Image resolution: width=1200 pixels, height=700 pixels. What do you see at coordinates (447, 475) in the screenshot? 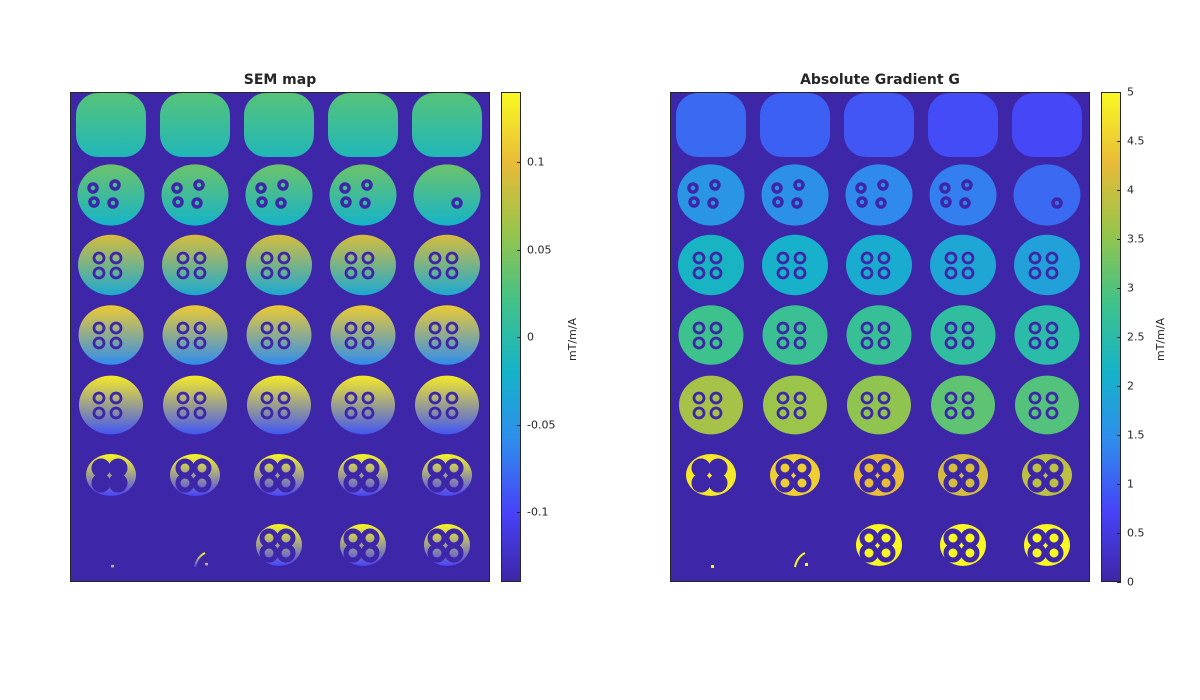
I see `phantom-slice-r6-c5` at bounding box center [447, 475].